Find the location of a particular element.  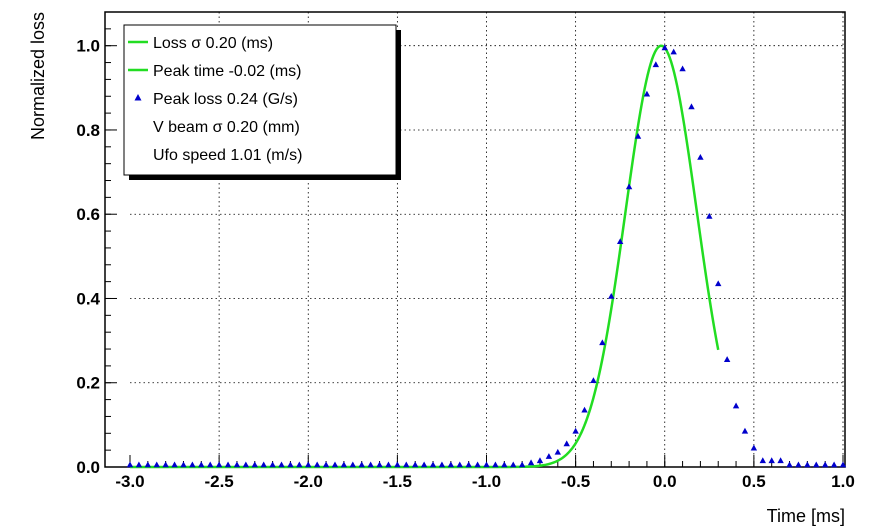

x-axis-title: Time [ms] is located at coordinates (806, 516).